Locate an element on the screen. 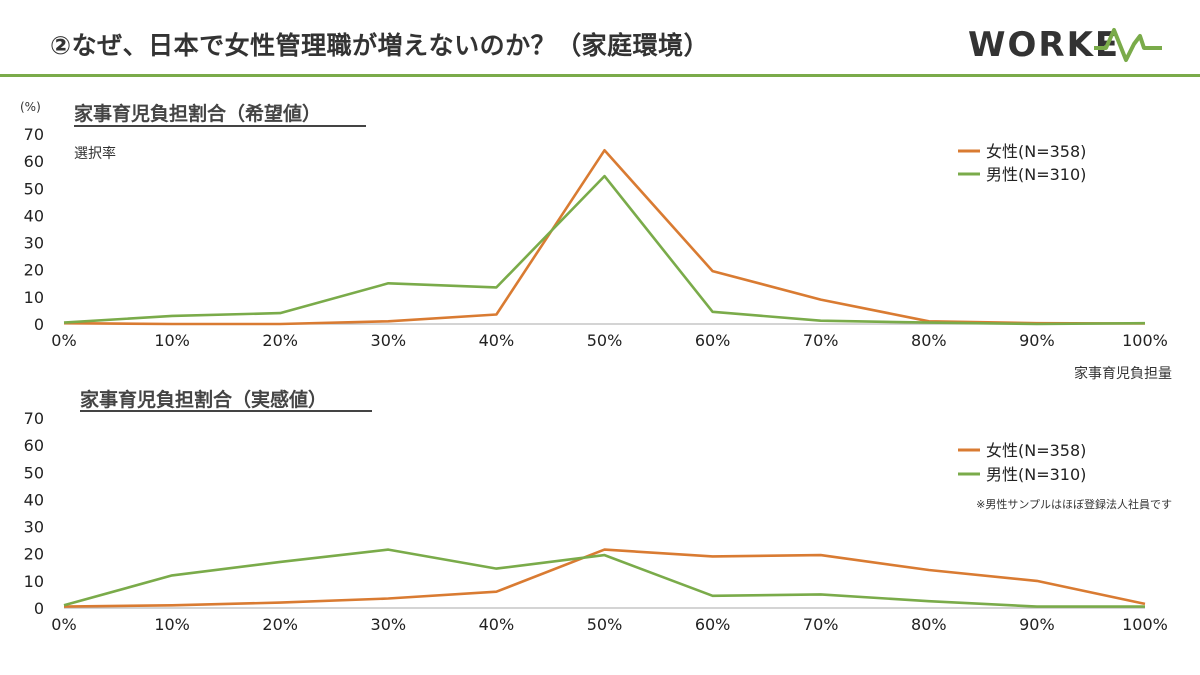 The height and width of the screenshot is (675, 1200). chart-0-x-tick-label: 30% is located at coordinates (389, 340).